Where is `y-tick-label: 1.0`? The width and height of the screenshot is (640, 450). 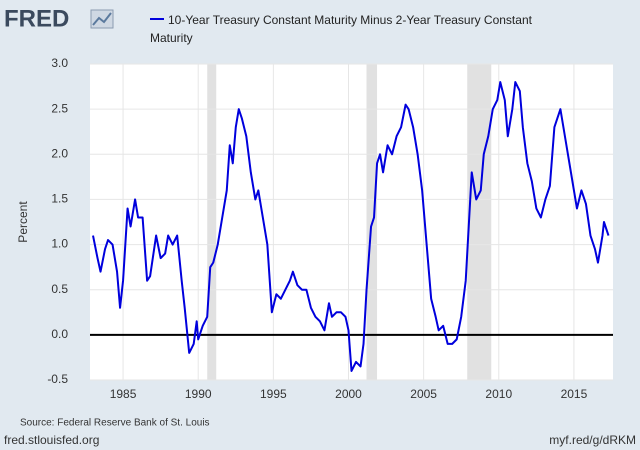 y-tick-label: 1.0 is located at coordinates (59, 244).